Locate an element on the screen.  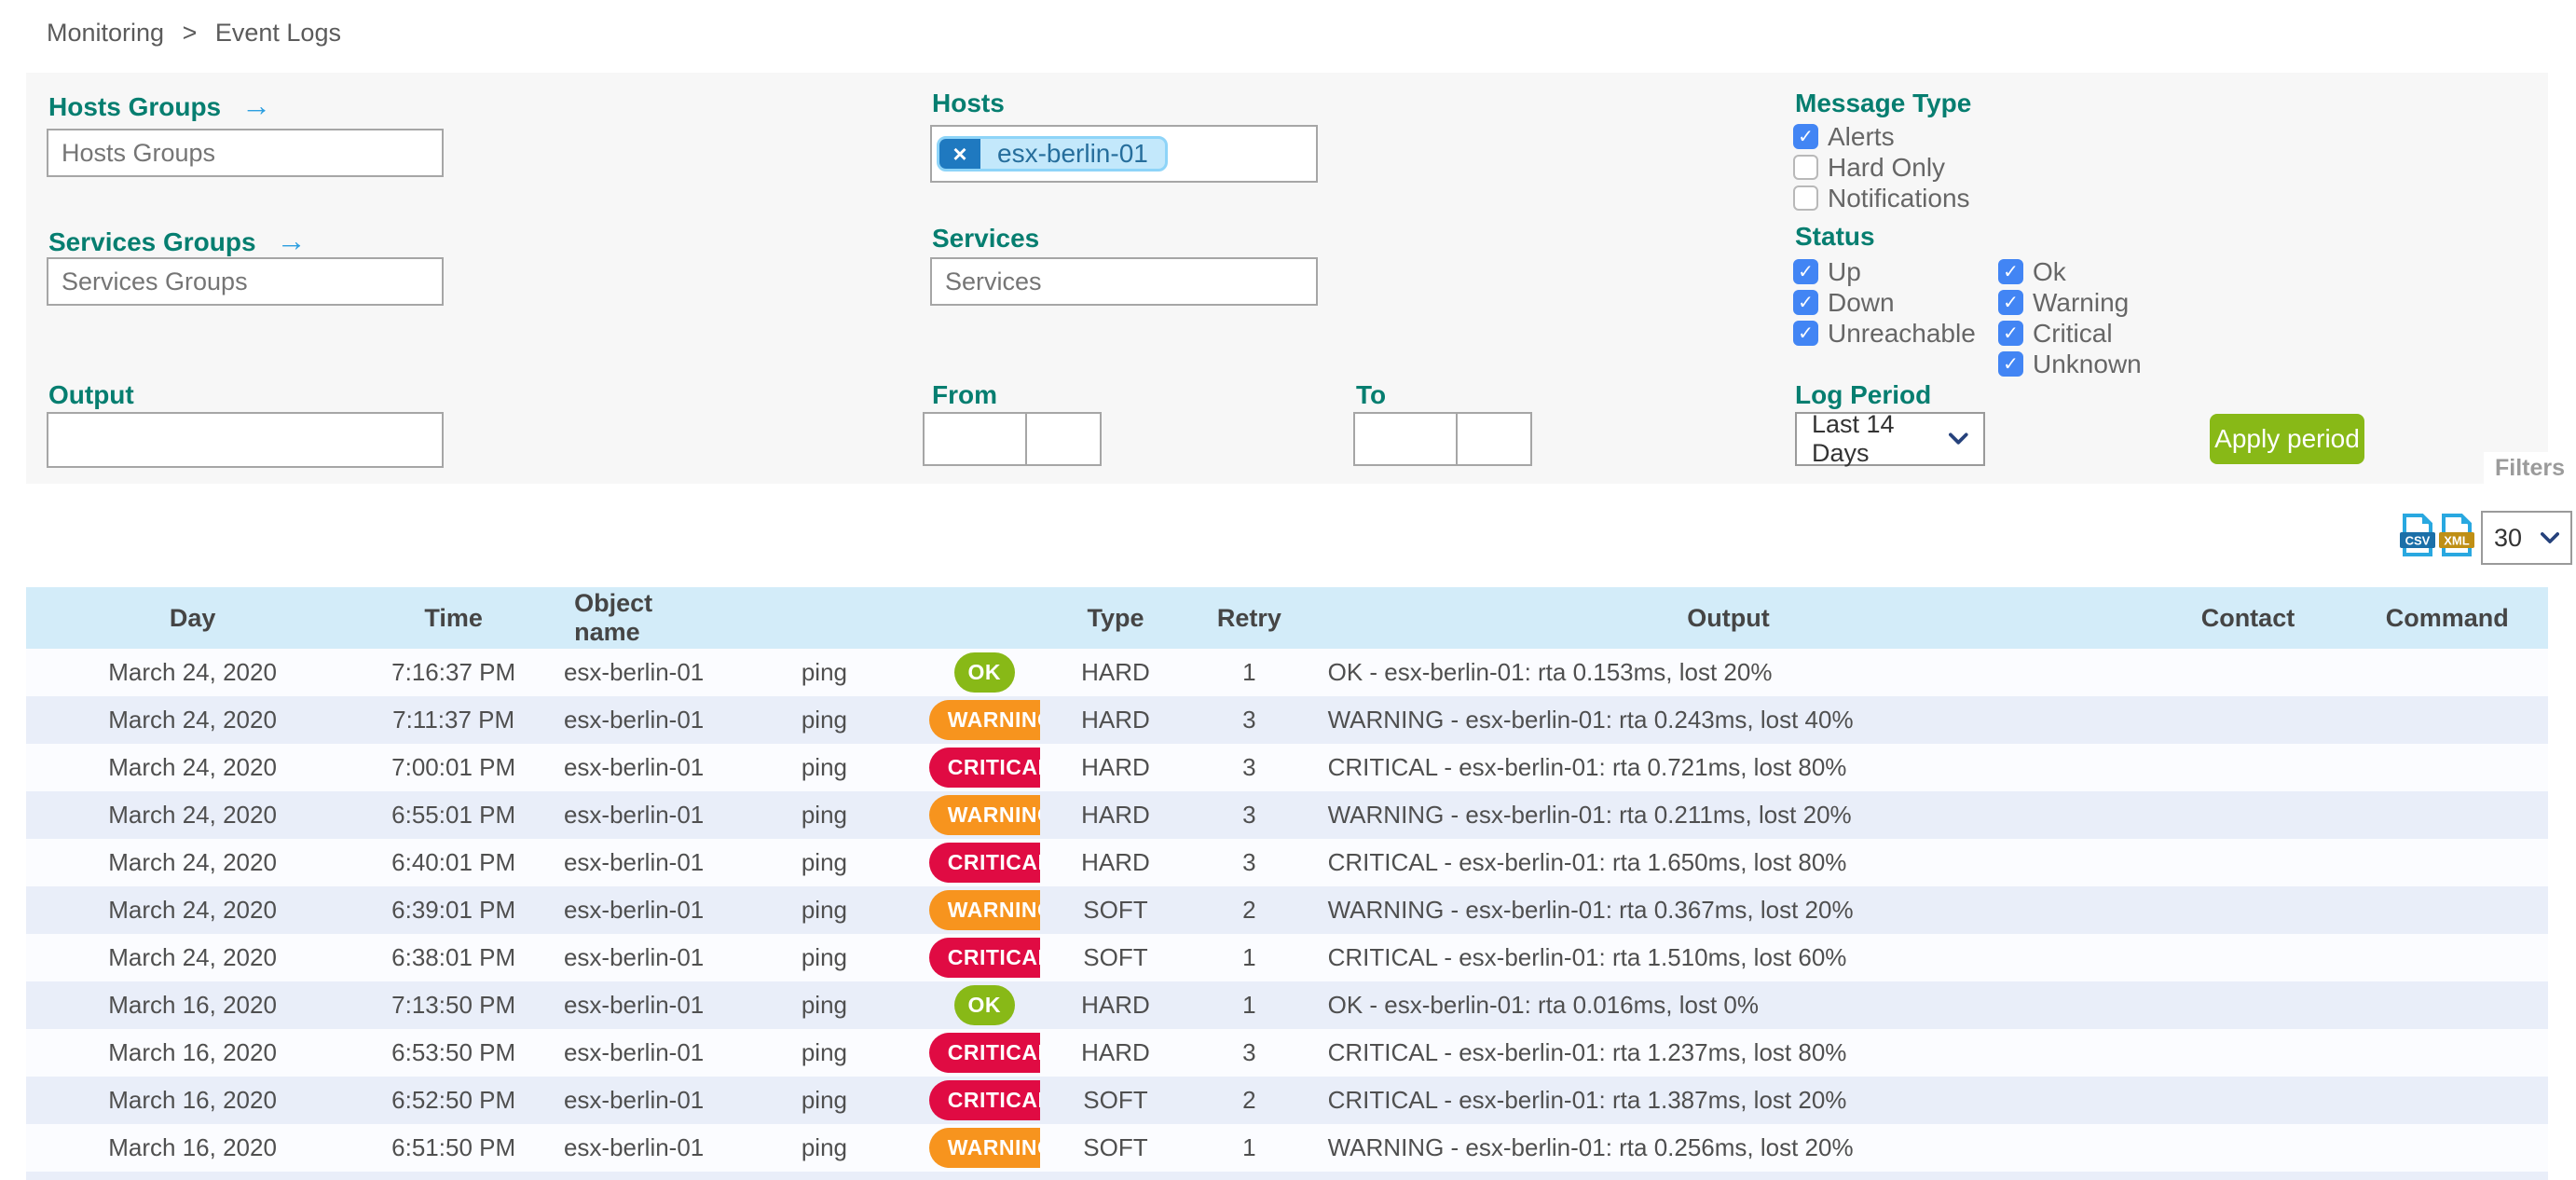
cell-type: HARD is located at coordinates (1115, 672).